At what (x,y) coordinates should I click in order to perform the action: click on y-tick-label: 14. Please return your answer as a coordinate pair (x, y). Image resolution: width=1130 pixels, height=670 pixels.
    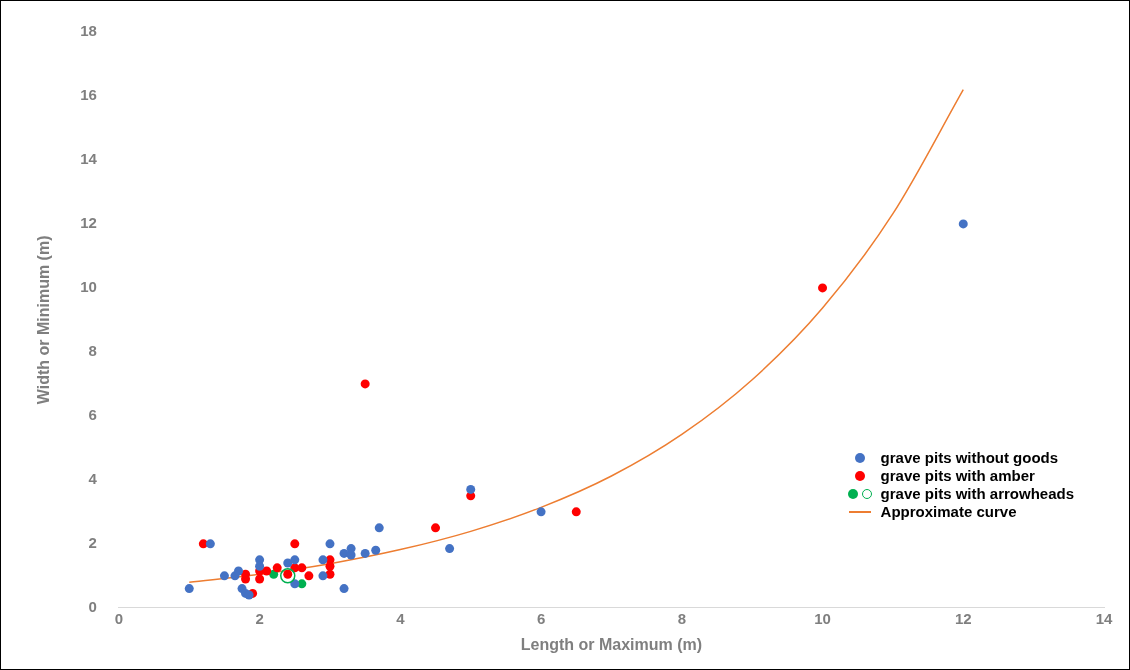
    Looking at the image, I should click on (89, 159).